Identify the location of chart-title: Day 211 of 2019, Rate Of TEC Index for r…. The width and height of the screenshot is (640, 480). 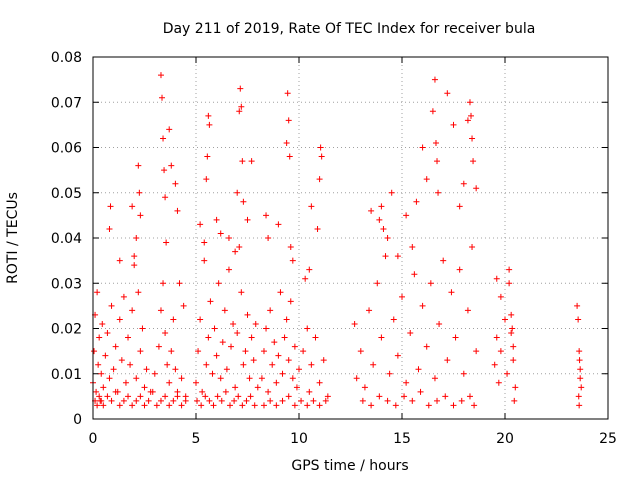
(349, 29).